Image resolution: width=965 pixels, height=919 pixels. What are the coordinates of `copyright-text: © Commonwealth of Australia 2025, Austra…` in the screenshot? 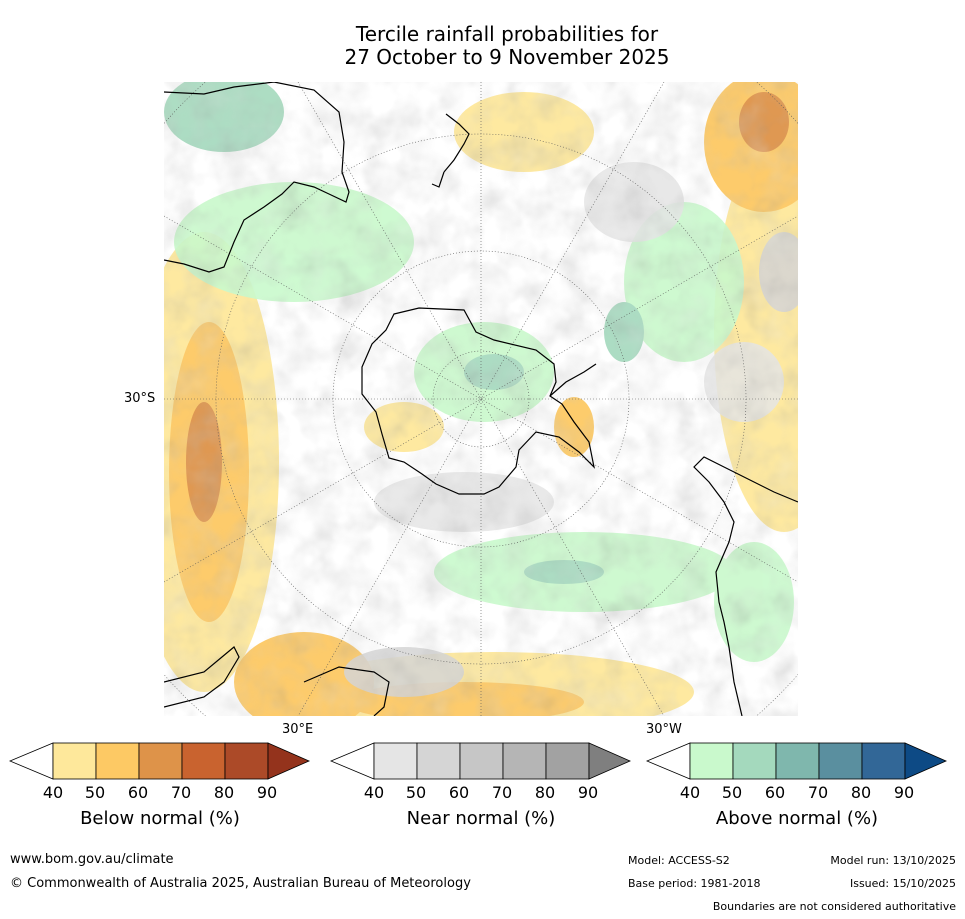 It's located at (240, 883).